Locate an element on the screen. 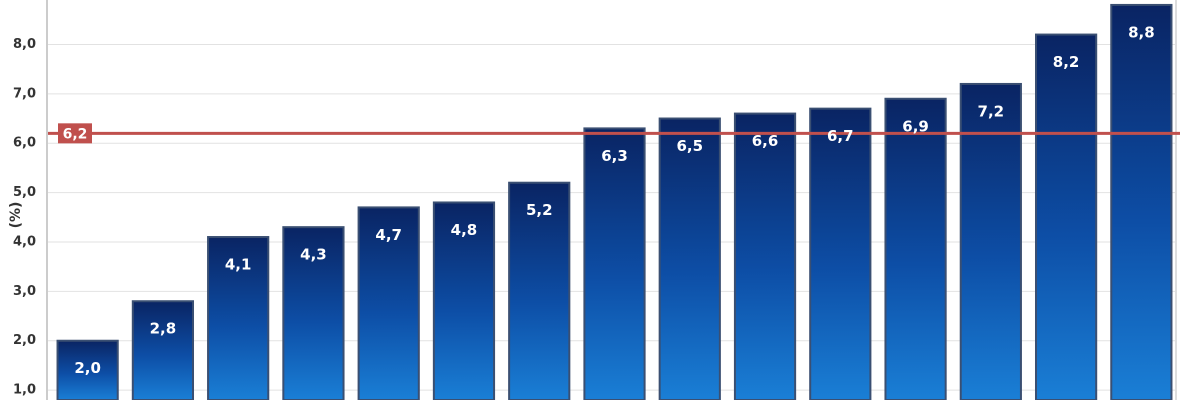  y-tick-label: 7,0 is located at coordinates (24, 93).